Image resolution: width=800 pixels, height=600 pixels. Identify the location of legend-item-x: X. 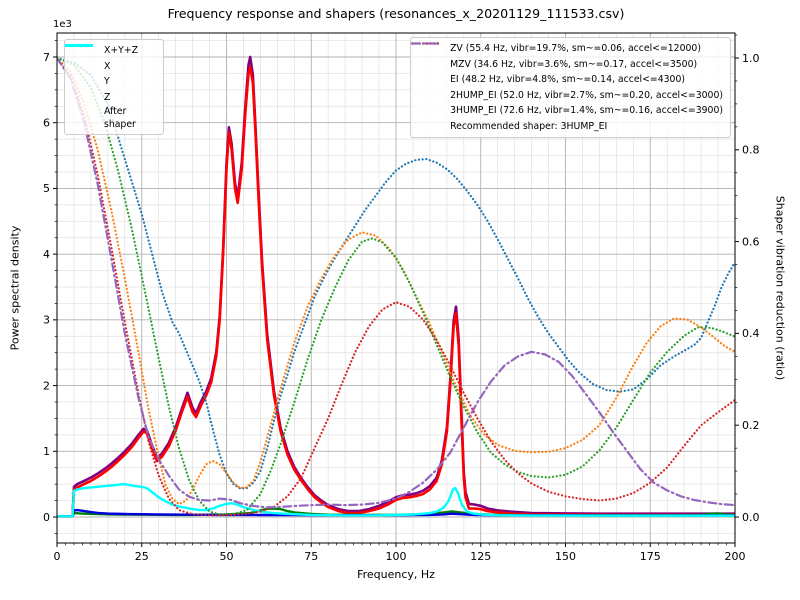
(110, 59).